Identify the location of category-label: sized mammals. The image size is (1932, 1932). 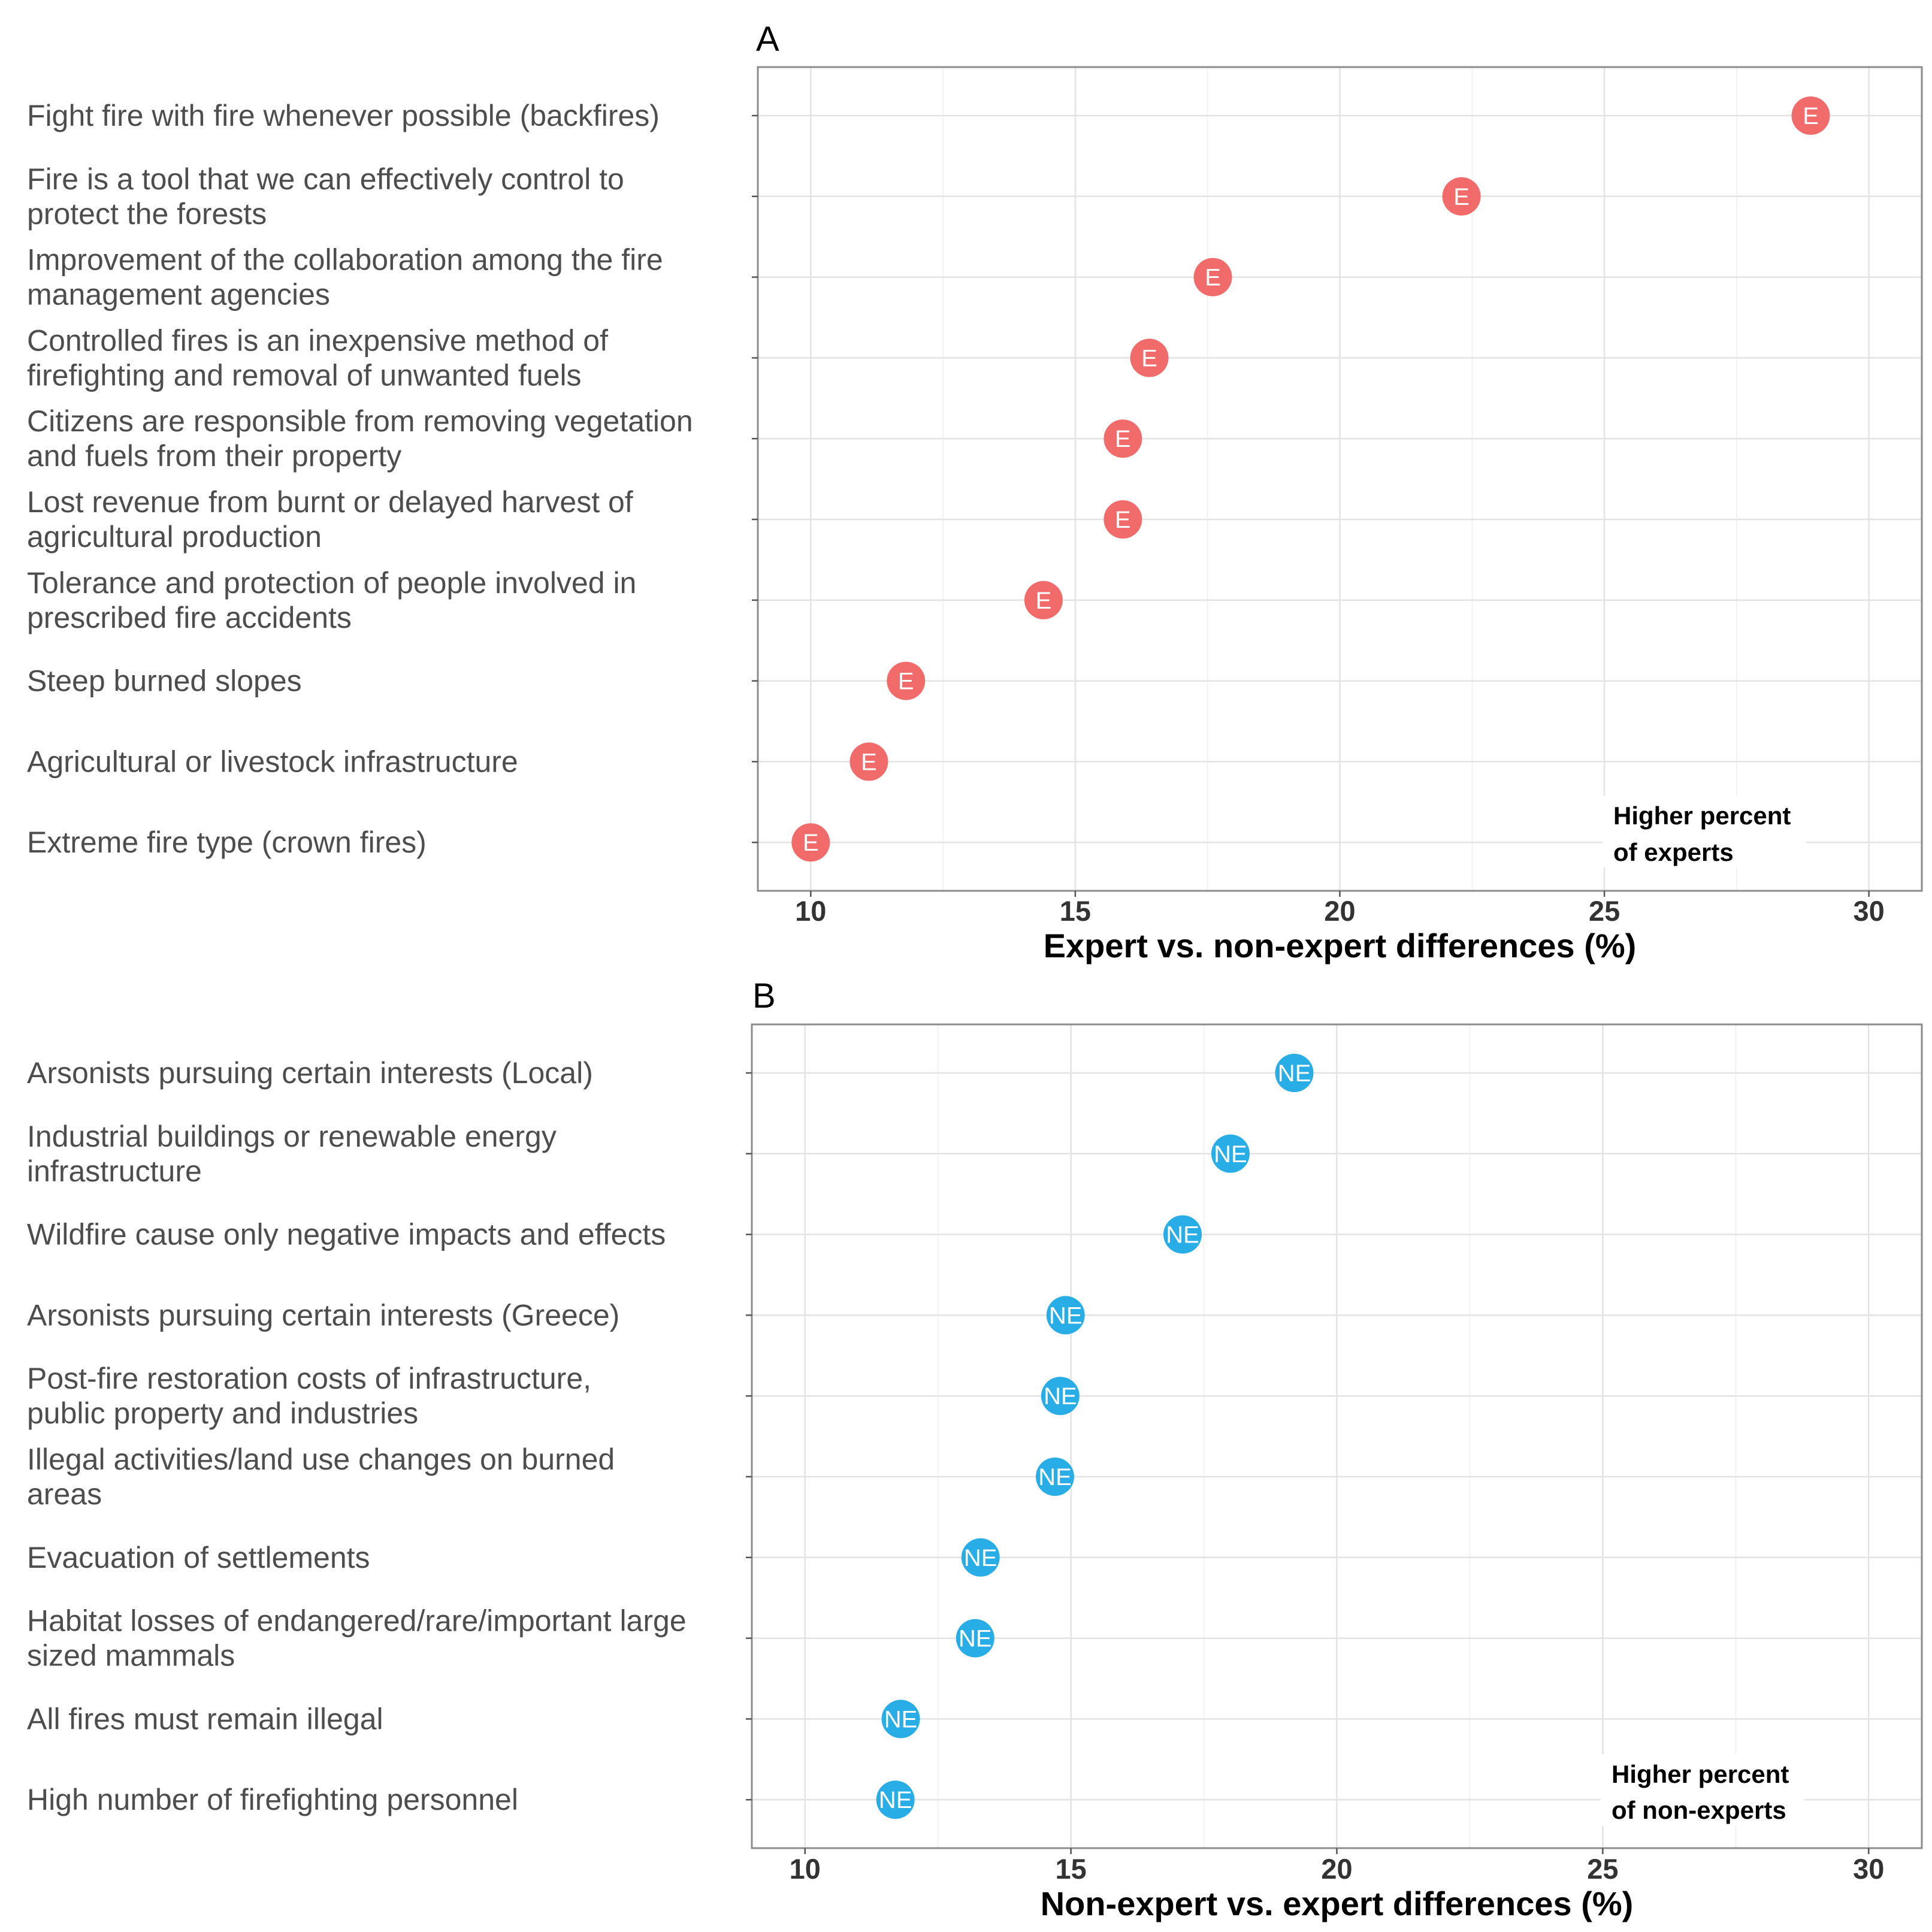
(131, 1656).